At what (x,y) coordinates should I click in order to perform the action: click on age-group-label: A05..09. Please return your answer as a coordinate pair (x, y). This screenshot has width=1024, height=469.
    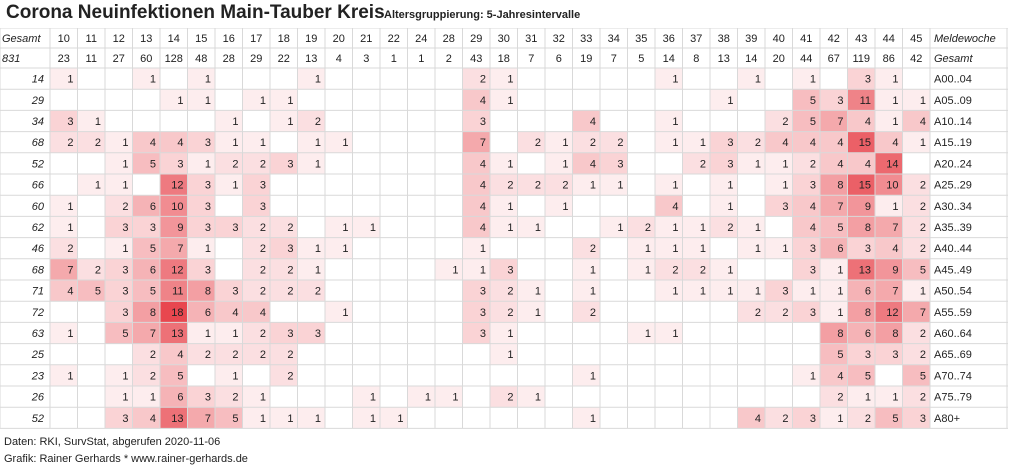
    Looking at the image, I should click on (953, 101).